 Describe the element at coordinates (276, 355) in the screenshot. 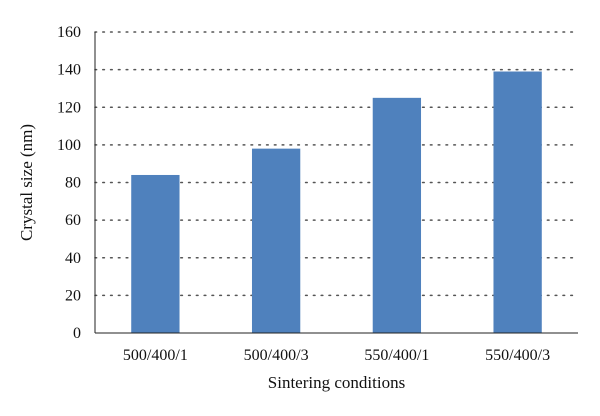

I see `x-tick-label: 500/400/3` at that location.